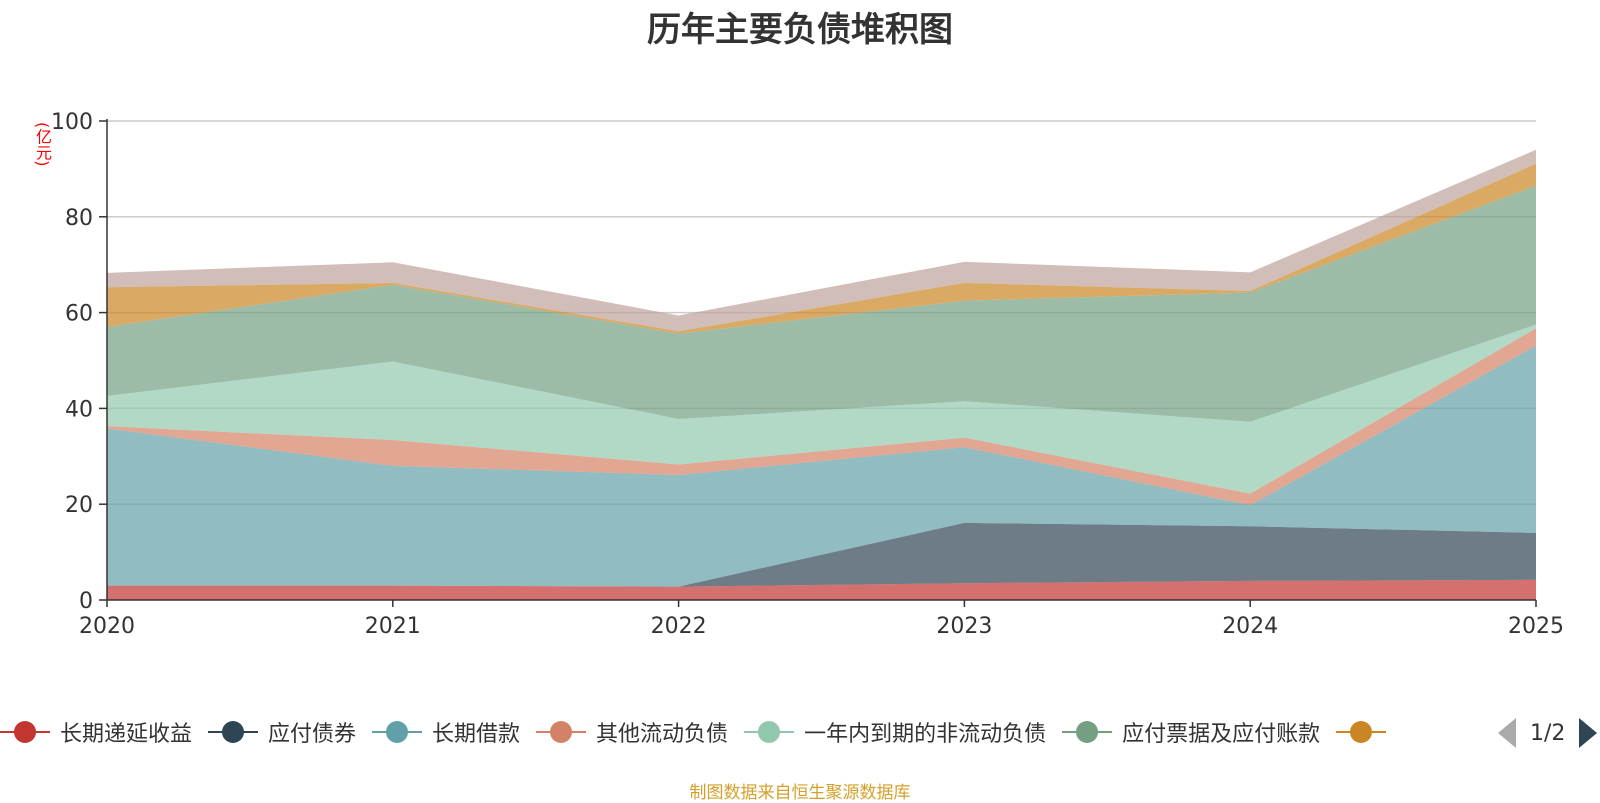 This screenshot has height=803, width=1600. I want to click on legend-label: 应付债券, so click(312, 734).